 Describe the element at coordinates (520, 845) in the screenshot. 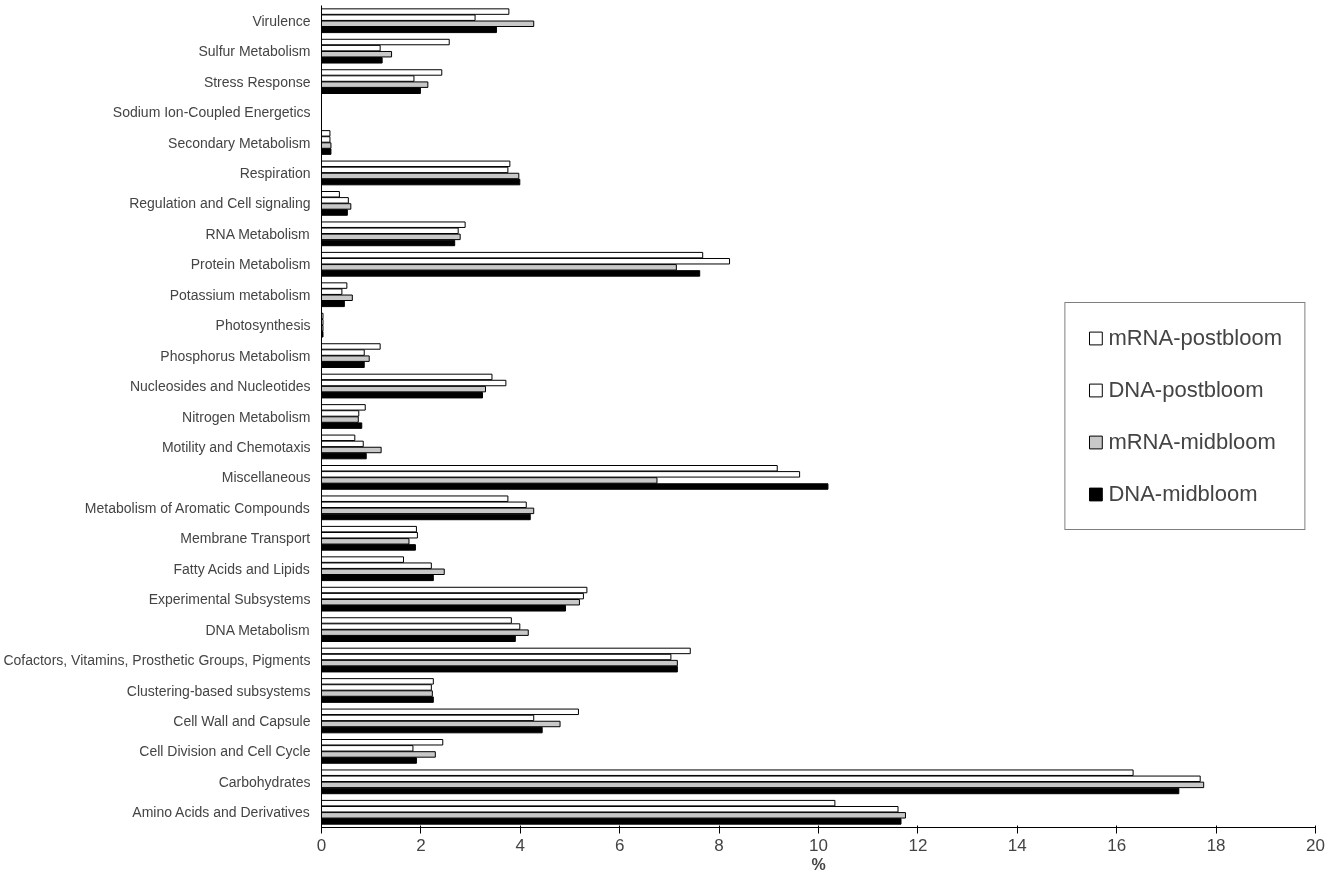

I see `x-tick-label: 4` at that location.